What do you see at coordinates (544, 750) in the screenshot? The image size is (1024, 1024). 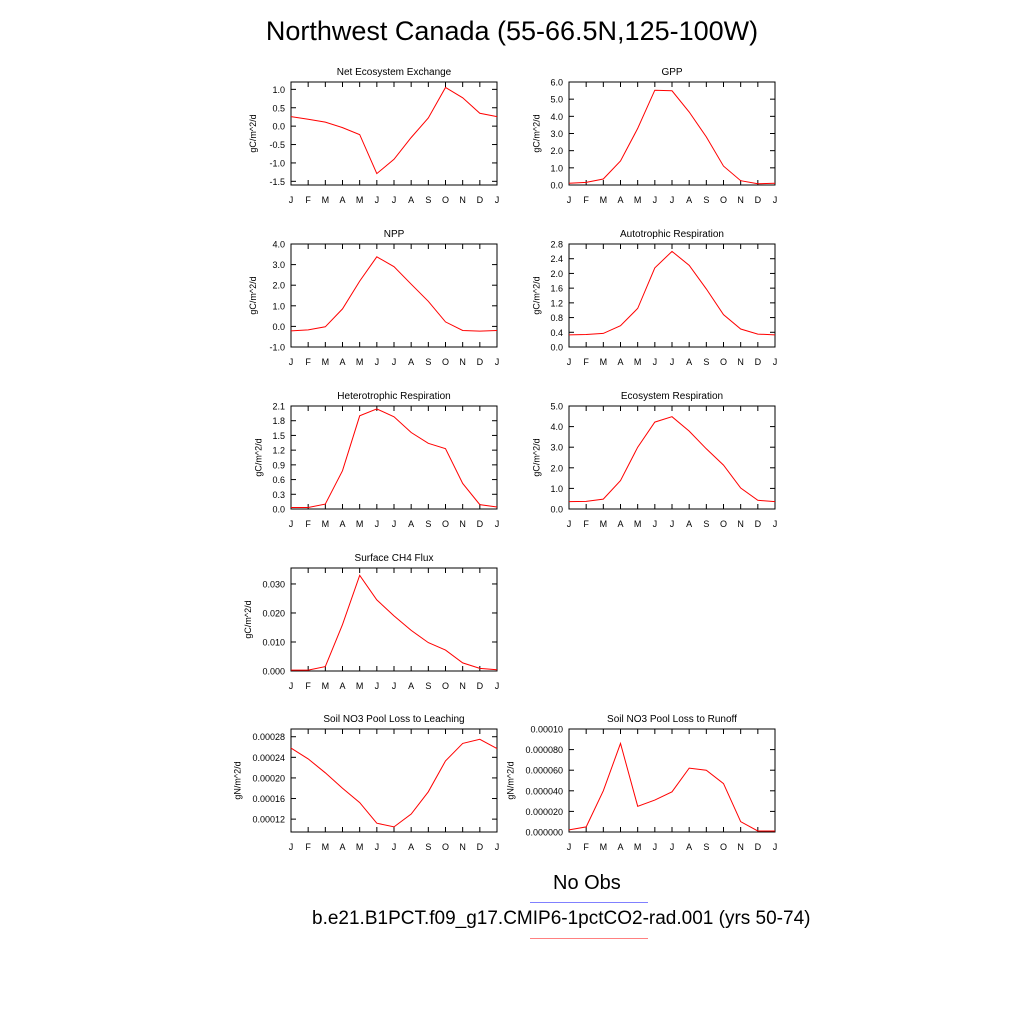 I see `y-tick-label: 0.000080` at bounding box center [544, 750].